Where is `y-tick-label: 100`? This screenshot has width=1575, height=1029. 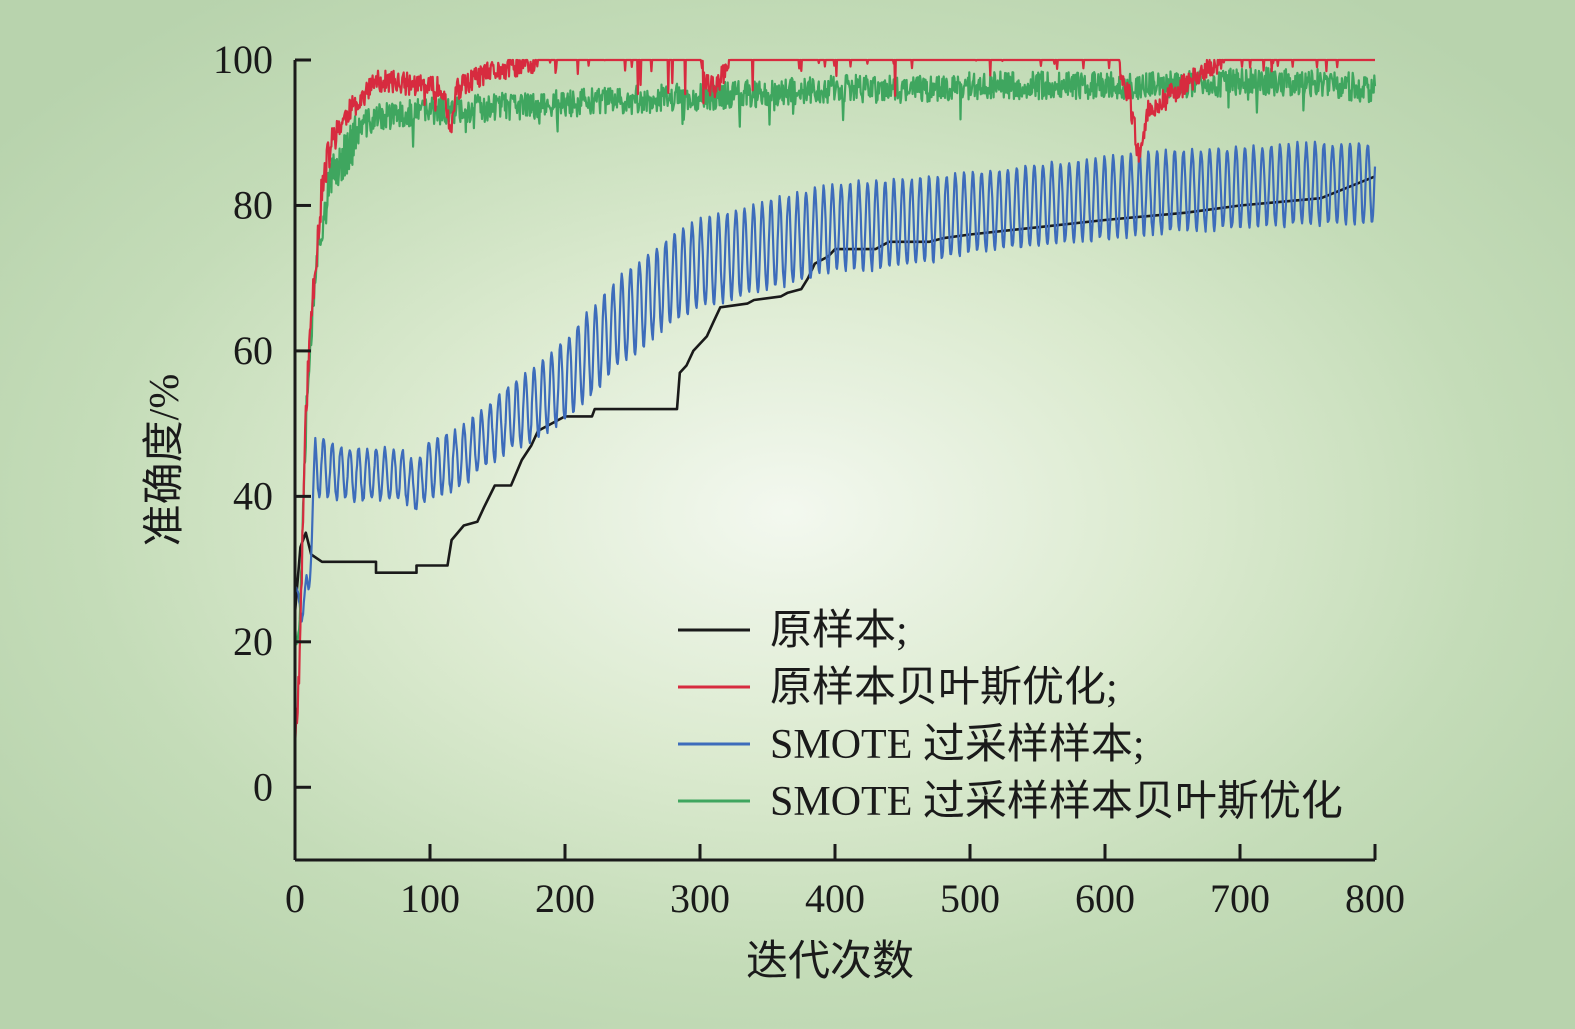 y-tick-label: 100 is located at coordinates (243, 59).